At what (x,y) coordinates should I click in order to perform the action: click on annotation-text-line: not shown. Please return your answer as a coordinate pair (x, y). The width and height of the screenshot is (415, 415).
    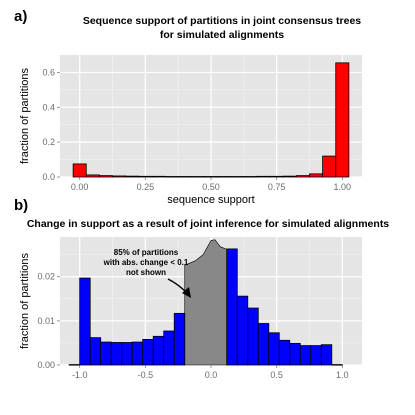
    Looking at the image, I should click on (146, 272).